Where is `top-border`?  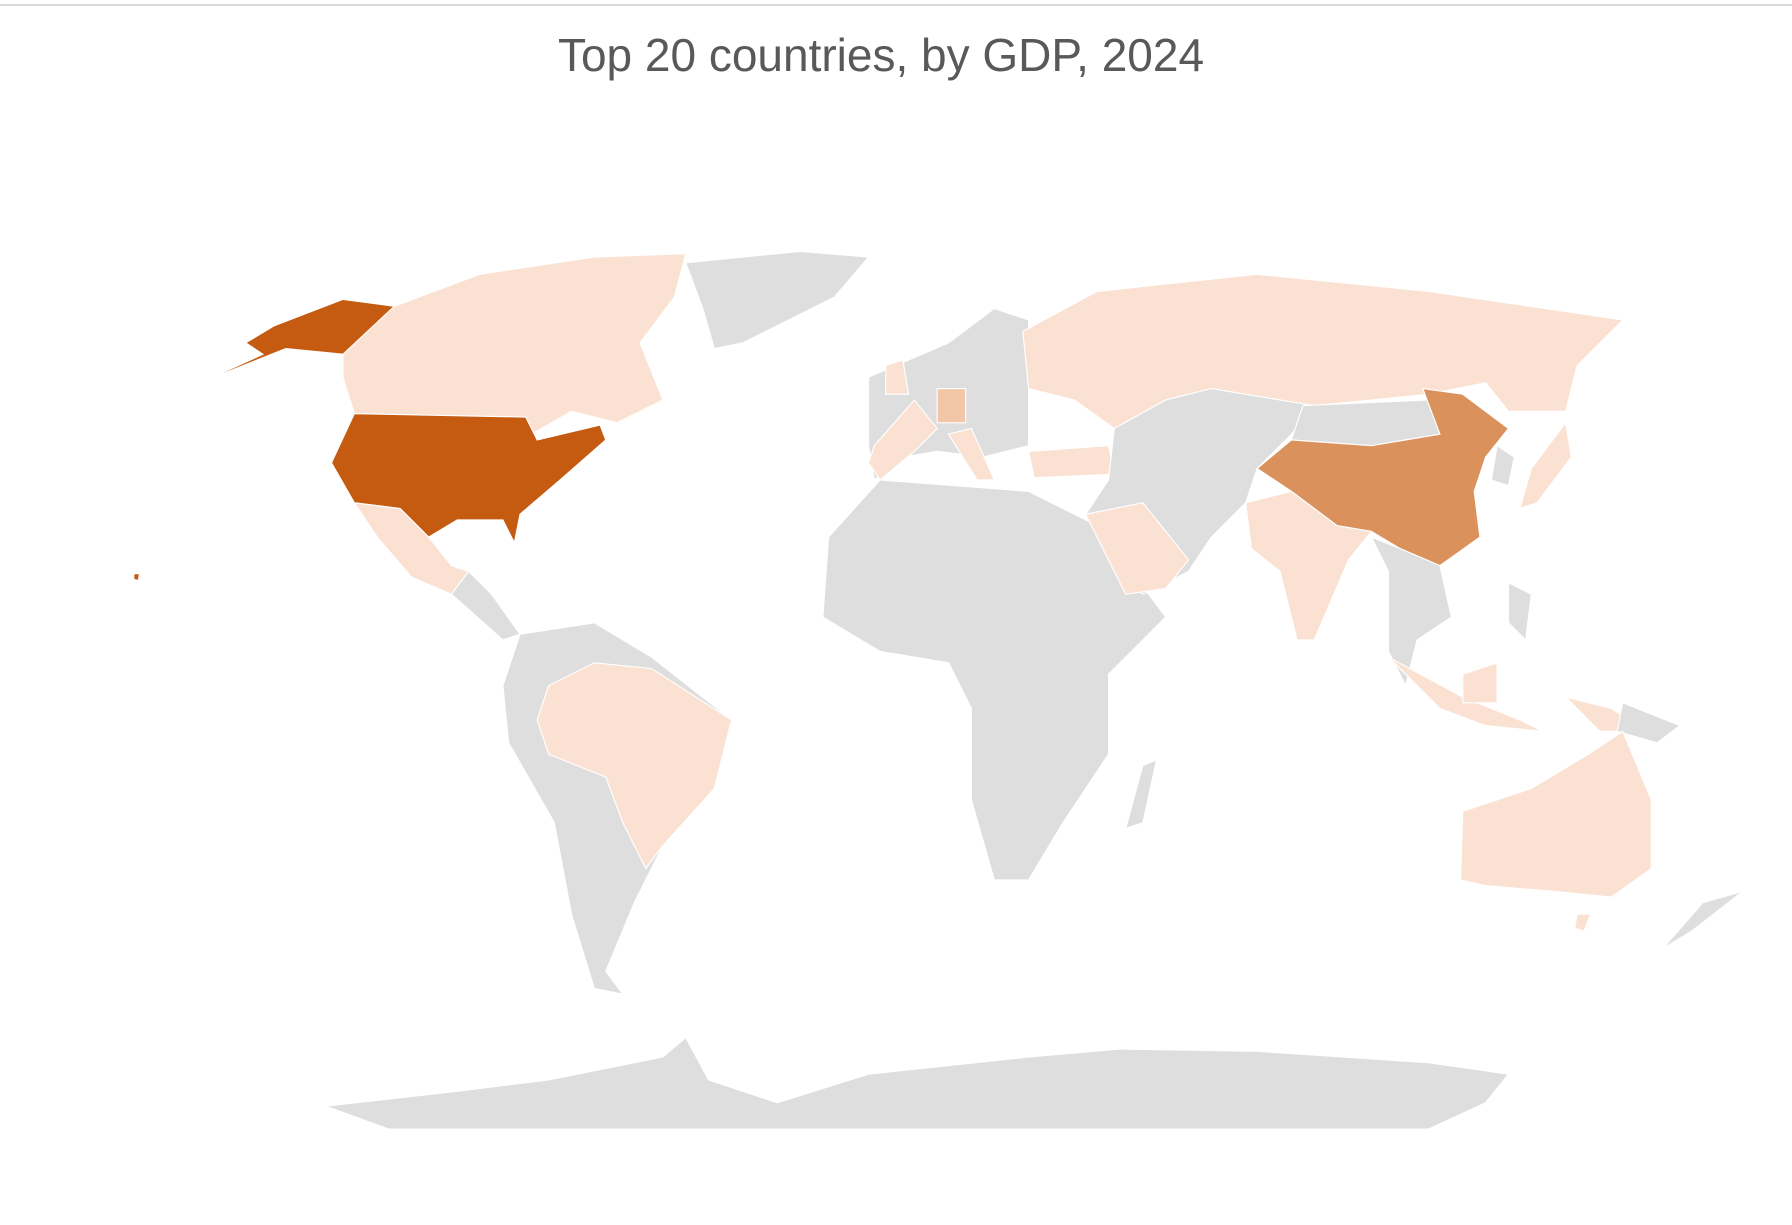
top-border is located at coordinates (896, 5).